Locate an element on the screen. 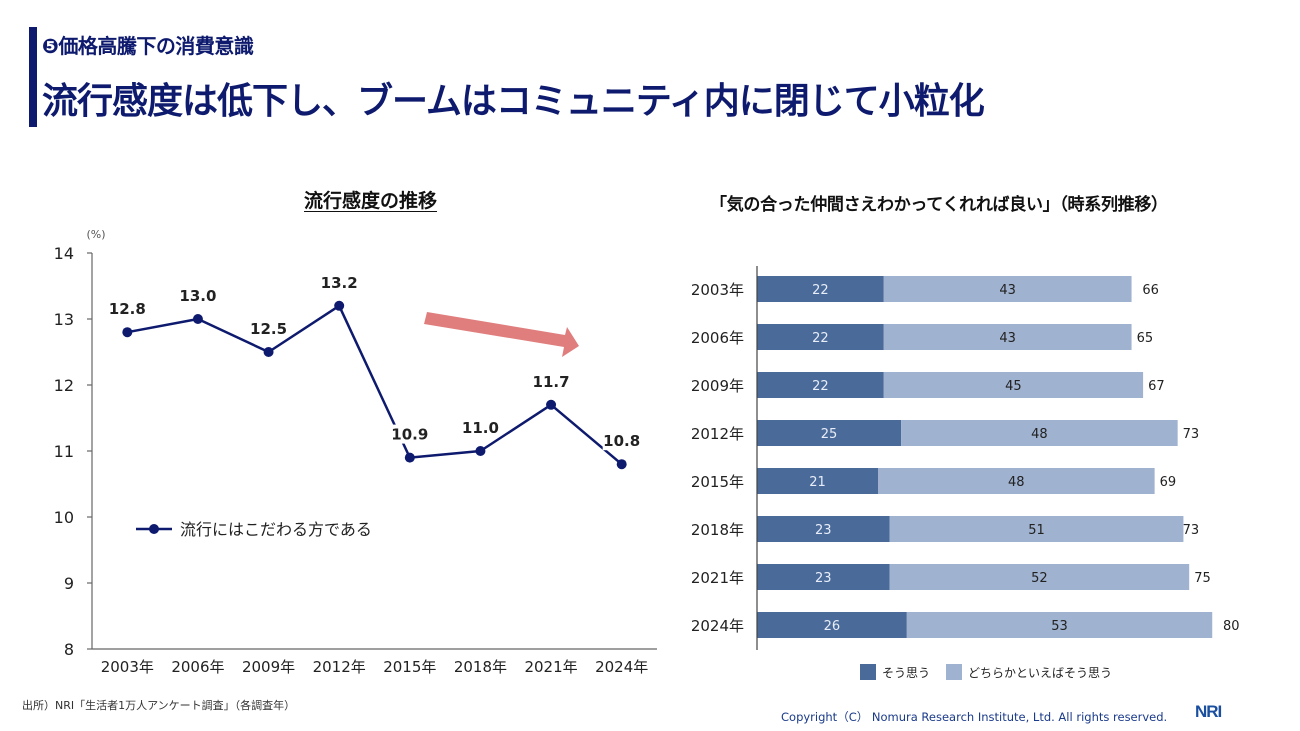 The height and width of the screenshot is (731, 1300). page-subtitle: ❺価格高騰下の消費意識 is located at coordinates (148, 46).